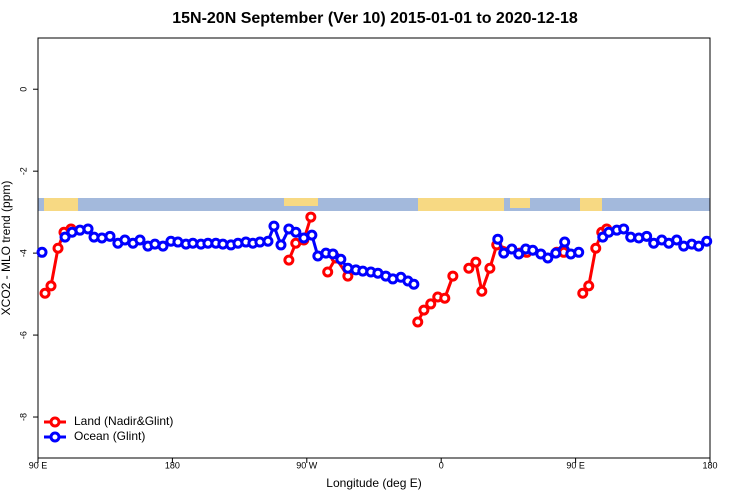  Describe the element at coordinates (374, 204) in the screenshot. I see `map-strip` at that location.